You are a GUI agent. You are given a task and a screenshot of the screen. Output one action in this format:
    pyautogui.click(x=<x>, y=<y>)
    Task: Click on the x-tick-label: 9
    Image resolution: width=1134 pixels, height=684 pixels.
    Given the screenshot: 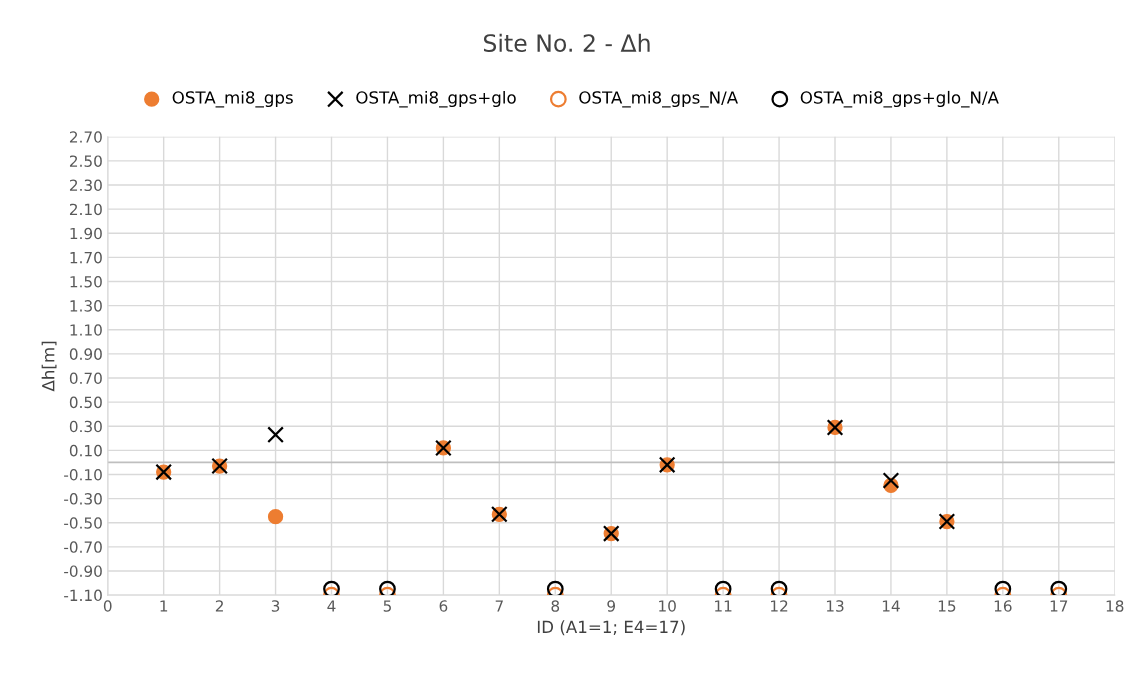 What is the action you would take?
    pyautogui.click(x=611, y=606)
    